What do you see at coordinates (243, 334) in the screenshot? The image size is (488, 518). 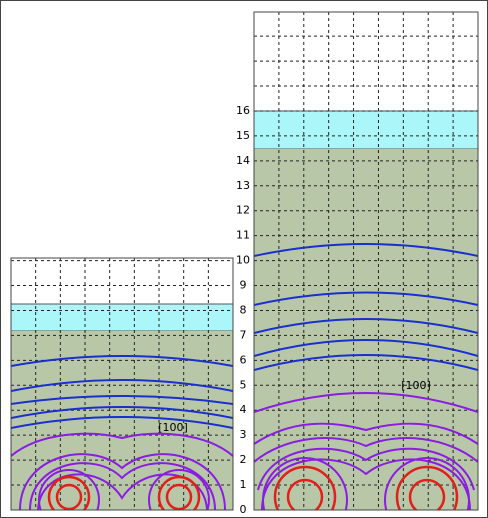 I see `y-tick-label: 7` at bounding box center [243, 334].